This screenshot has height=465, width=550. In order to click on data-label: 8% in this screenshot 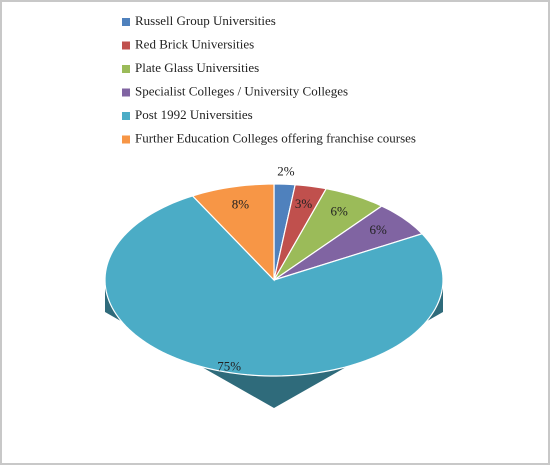, I will do `click(241, 204)`.